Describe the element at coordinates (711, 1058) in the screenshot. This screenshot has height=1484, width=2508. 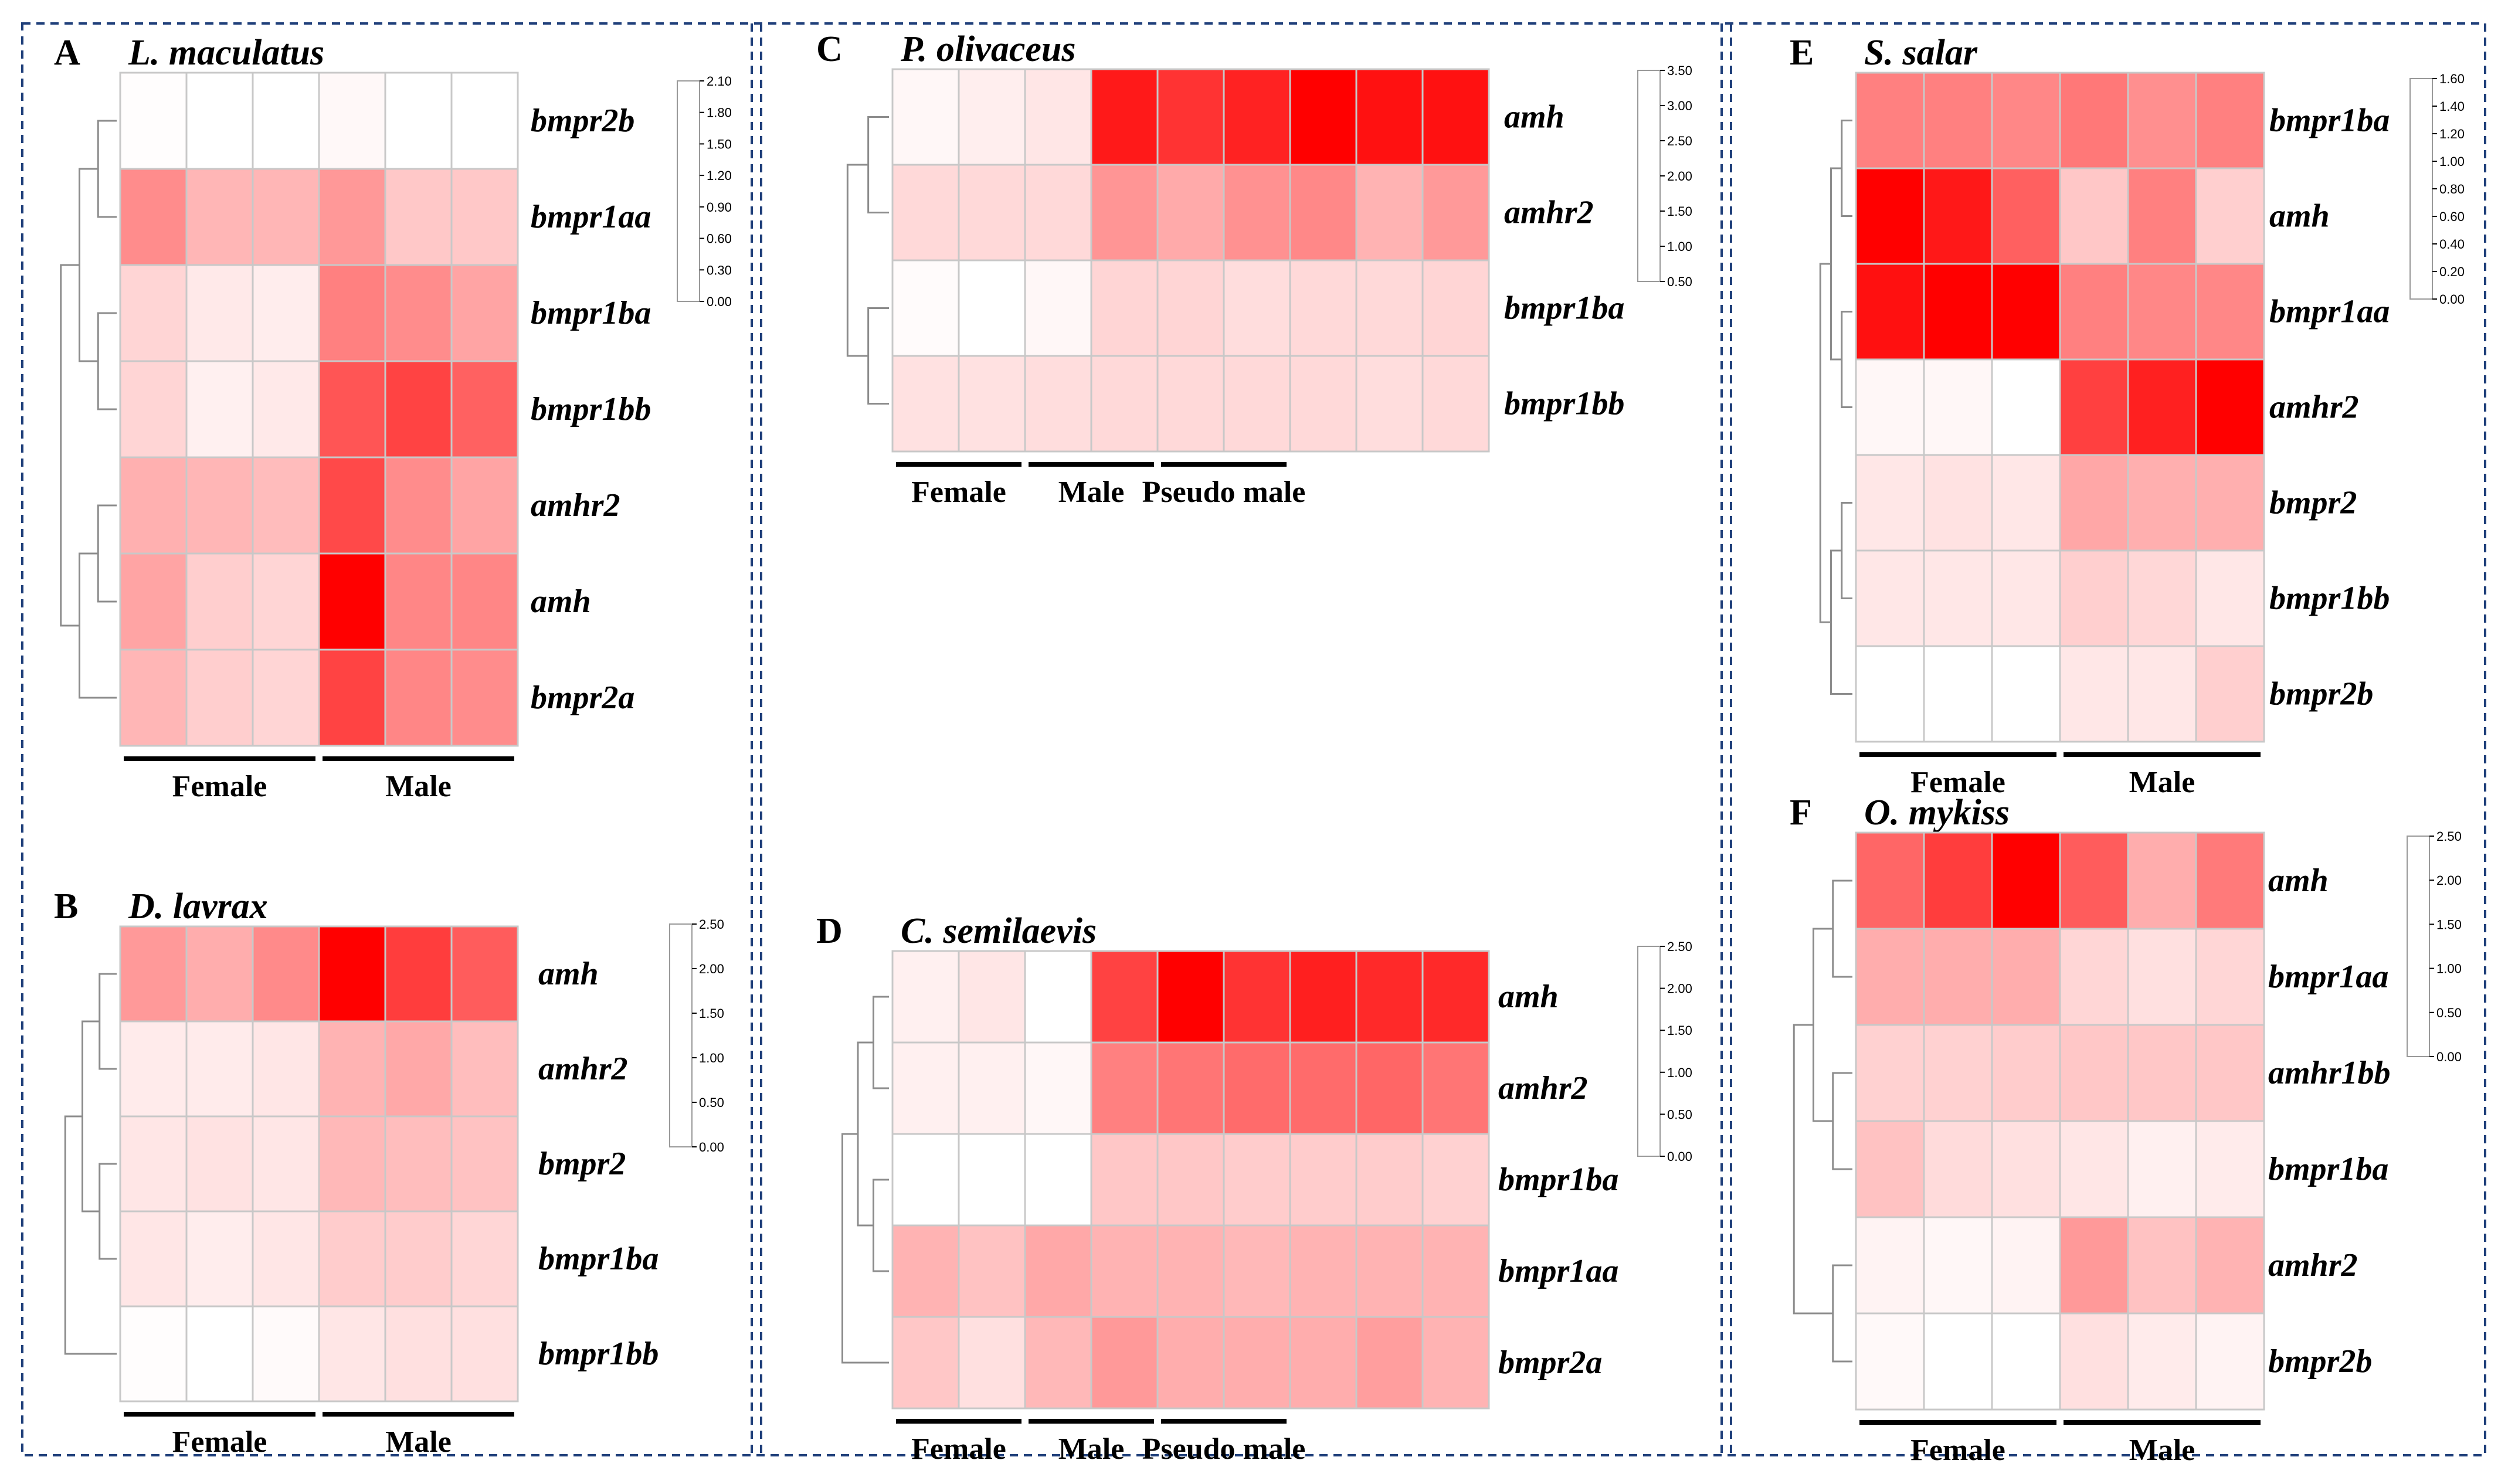
I see `panel-b-colorbar-tick-label: 1.00` at that location.